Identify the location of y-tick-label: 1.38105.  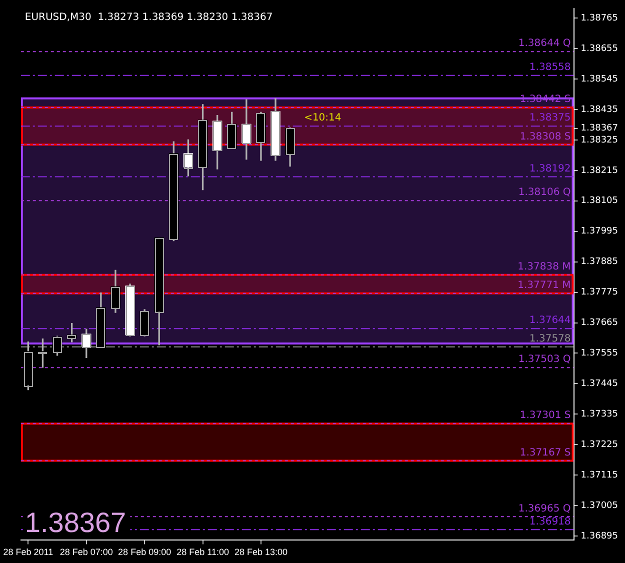
(599, 201).